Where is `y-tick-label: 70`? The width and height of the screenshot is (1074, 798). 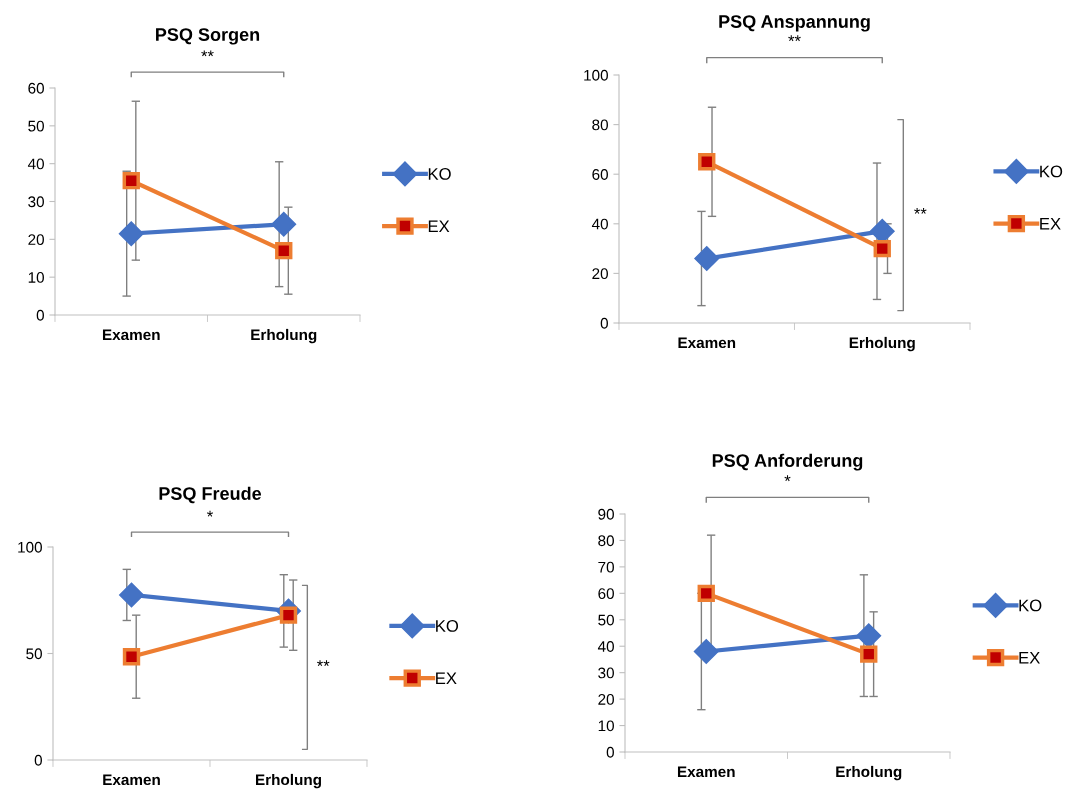
y-tick-label: 70 is located at coordinates (606, 567).